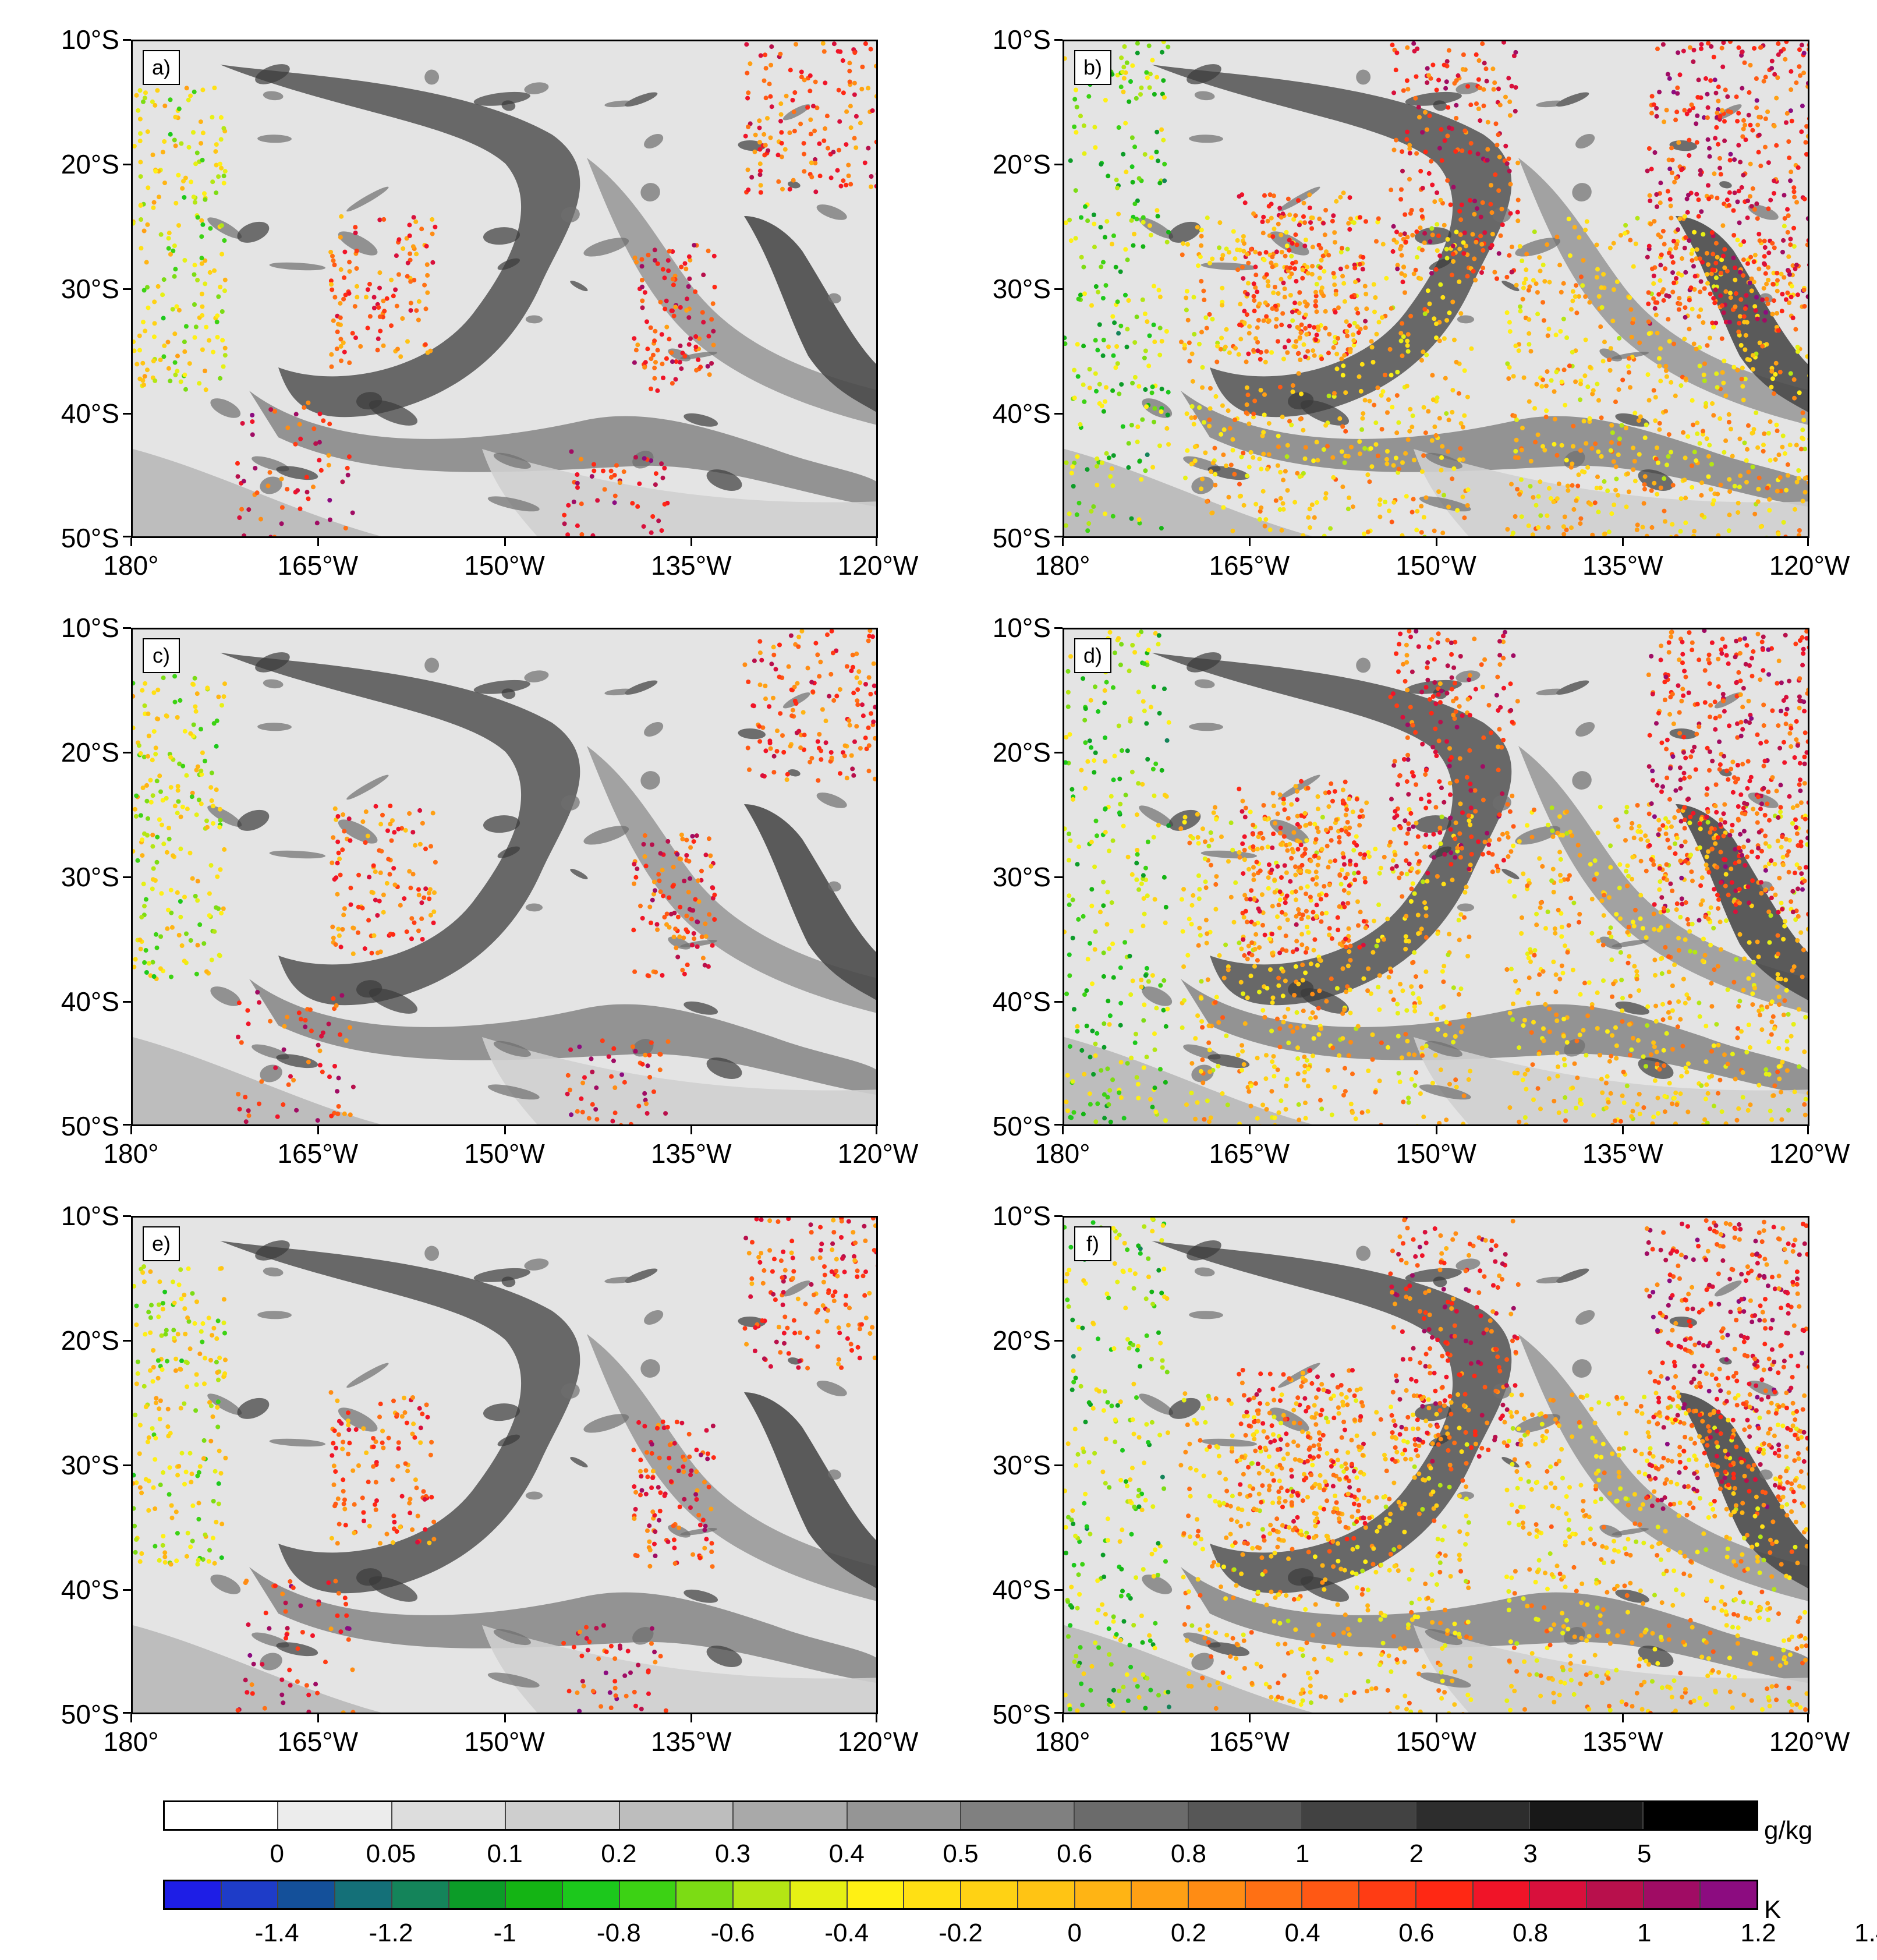  What do you see at coordinates (1436, 542) in the screenshot?
I see `lon-tick-mark` at bounding box center [1436, 542].